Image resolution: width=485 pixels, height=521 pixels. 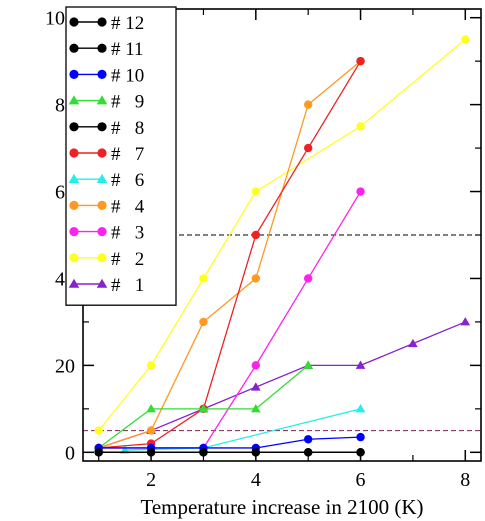 I want to click on legend-label: # 2, so click(x=127, y=259).